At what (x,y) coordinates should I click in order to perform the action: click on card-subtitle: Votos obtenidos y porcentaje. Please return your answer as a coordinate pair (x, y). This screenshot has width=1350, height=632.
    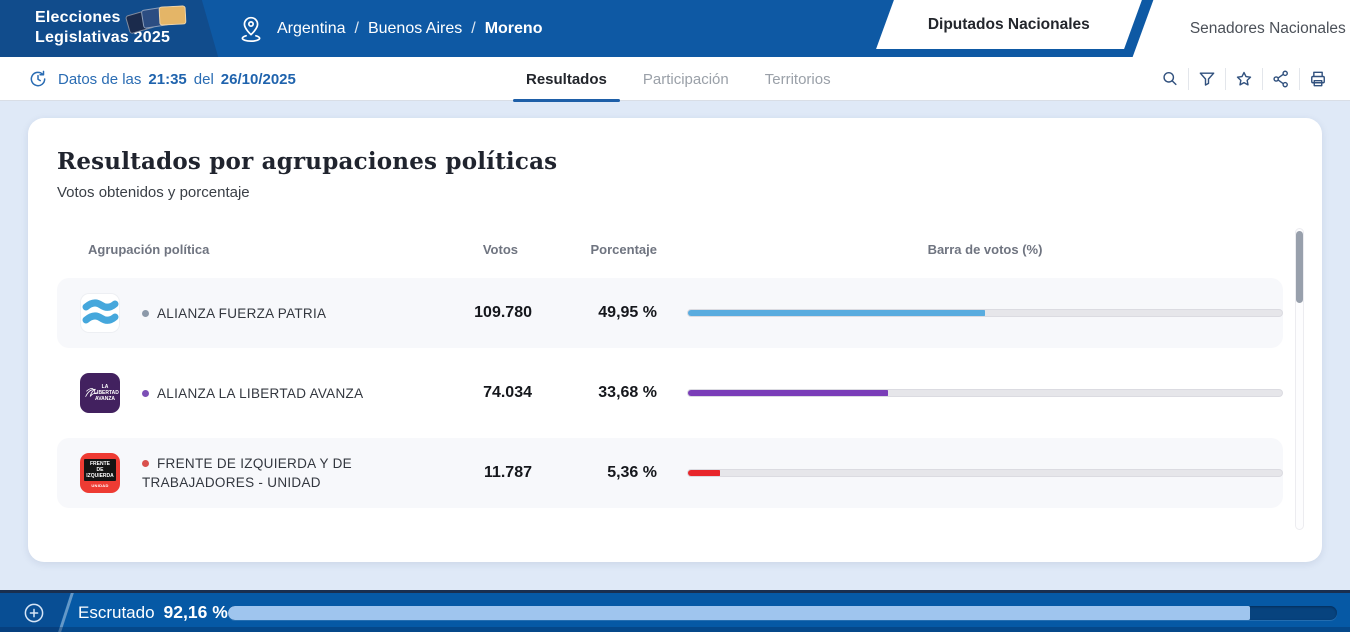
    Looking at the image, I should click on (153, 192).